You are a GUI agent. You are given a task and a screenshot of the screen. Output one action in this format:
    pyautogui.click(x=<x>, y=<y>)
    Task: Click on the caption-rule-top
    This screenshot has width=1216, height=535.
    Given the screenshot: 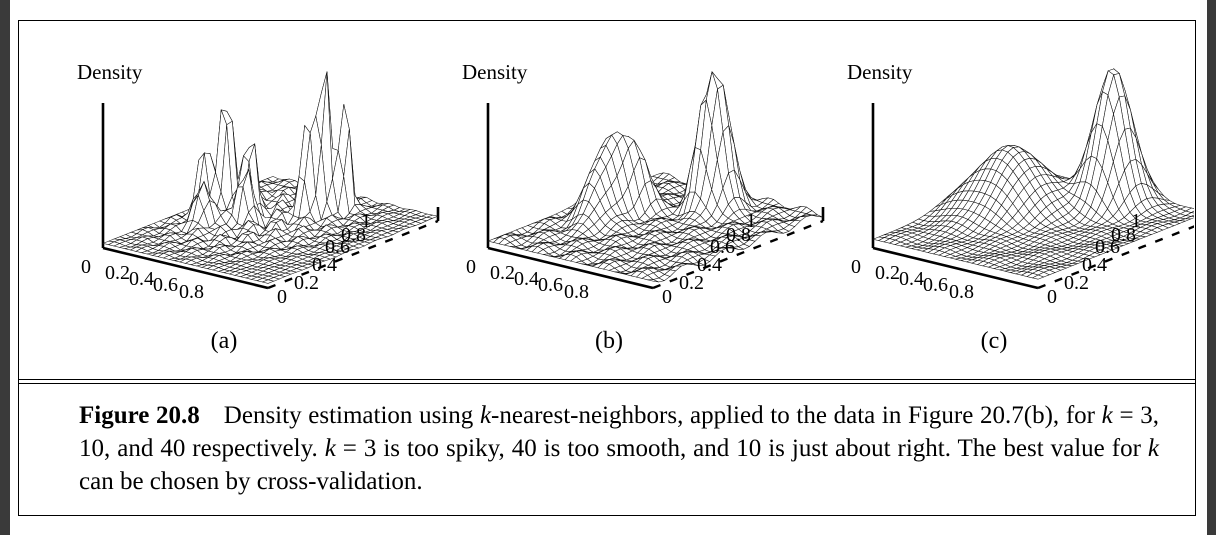 What is the action you would take?
    pyautogui.click(x=607, y=379)
    